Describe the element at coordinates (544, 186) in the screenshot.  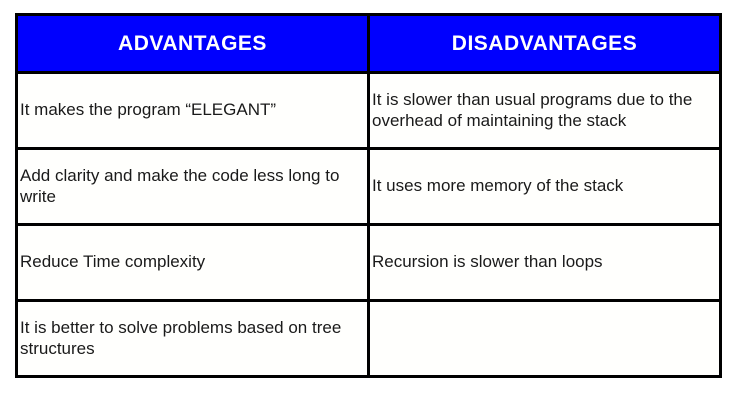
I see `disadvantage-cell-2: It uses more memory of the stack` at that location.